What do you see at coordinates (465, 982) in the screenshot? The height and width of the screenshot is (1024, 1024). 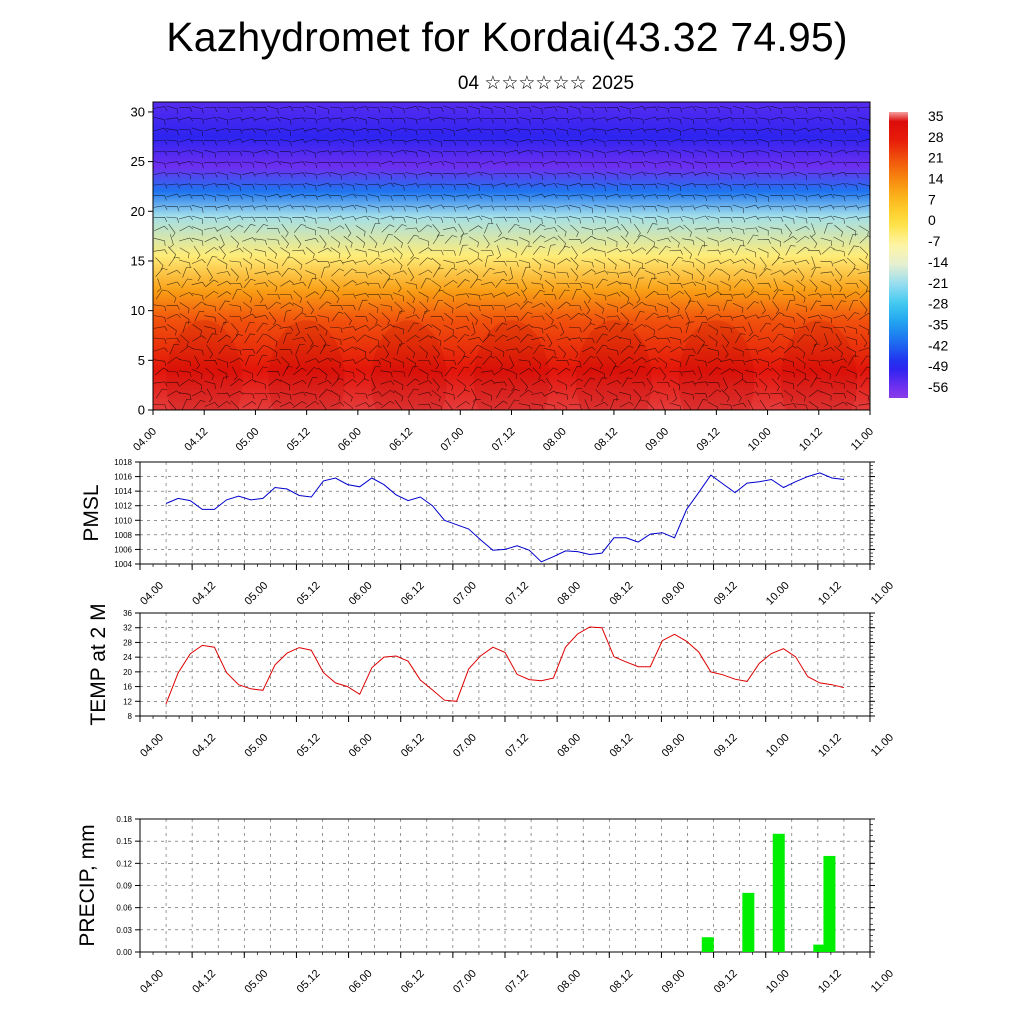 I see `x-tick-label: 07.00` at bounding box center [465, 982].